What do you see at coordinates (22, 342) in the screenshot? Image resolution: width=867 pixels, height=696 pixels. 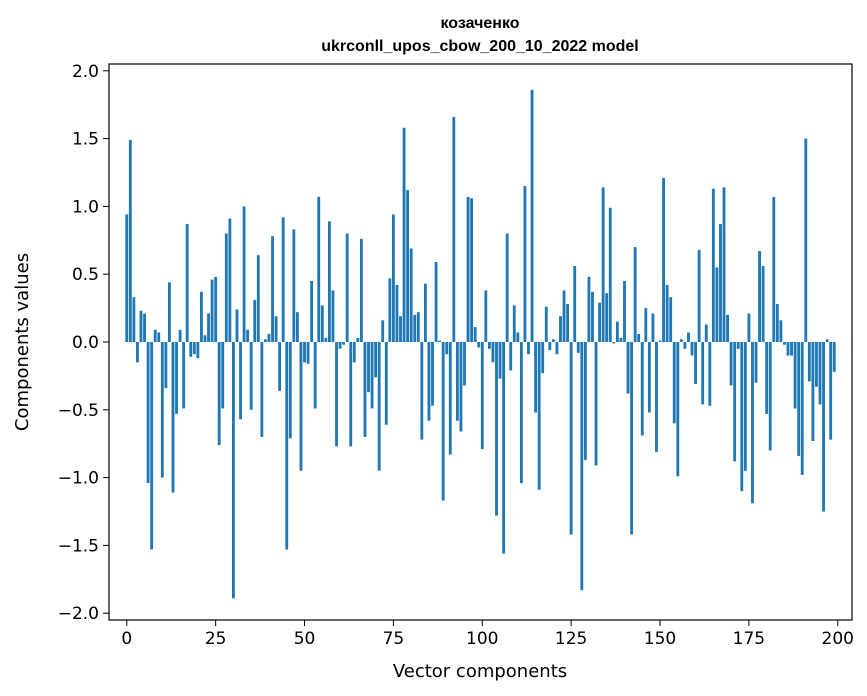 I see `y-axis-label: Components values` at bounding box center [22, 342].